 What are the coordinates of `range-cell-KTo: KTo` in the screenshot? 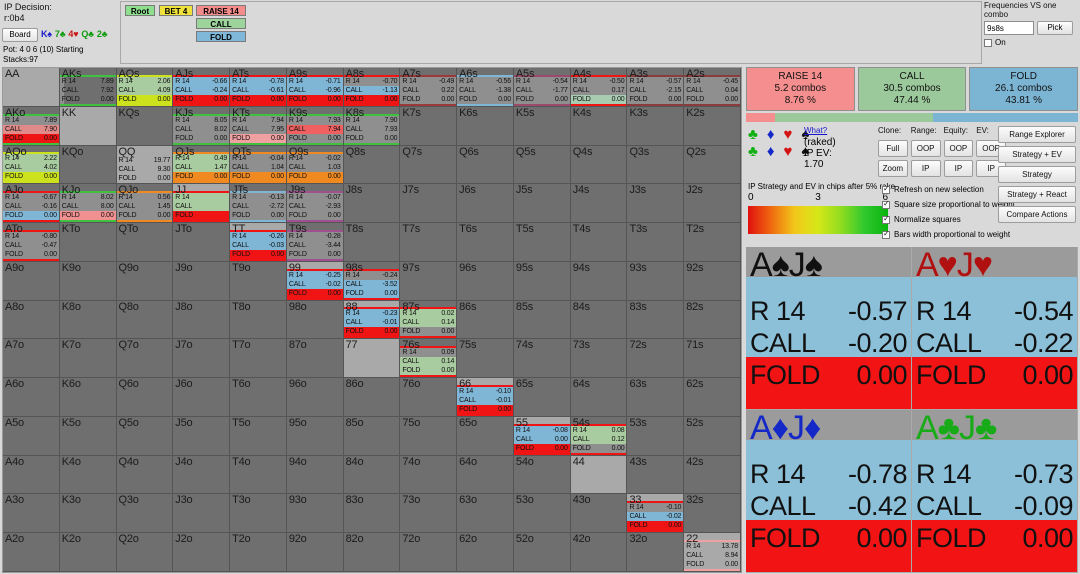 It's located at (88, 242).